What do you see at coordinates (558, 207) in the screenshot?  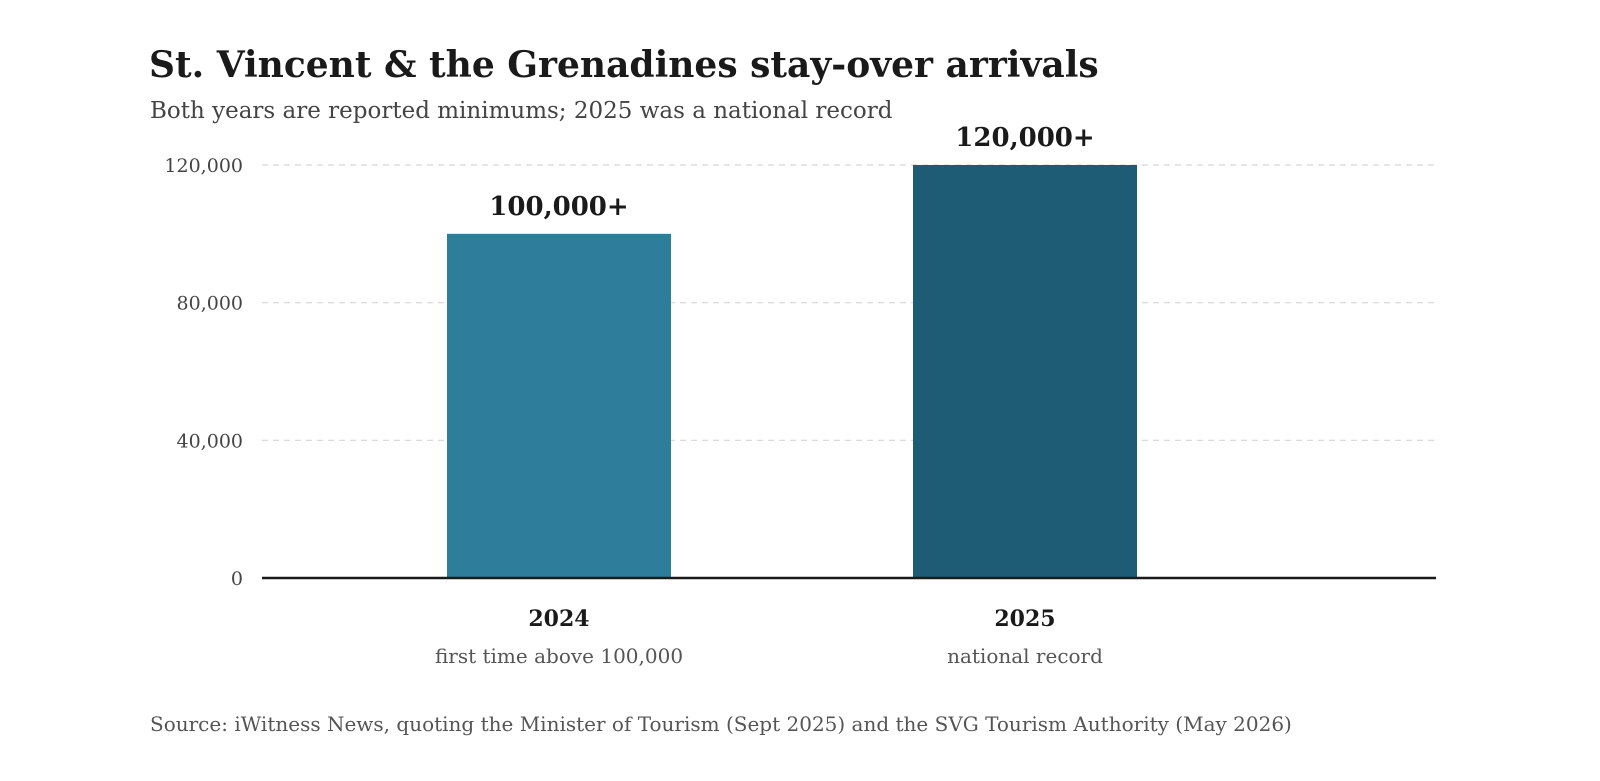 I see `bar-value-label: 100,000+` at bounding box center [558, 207].